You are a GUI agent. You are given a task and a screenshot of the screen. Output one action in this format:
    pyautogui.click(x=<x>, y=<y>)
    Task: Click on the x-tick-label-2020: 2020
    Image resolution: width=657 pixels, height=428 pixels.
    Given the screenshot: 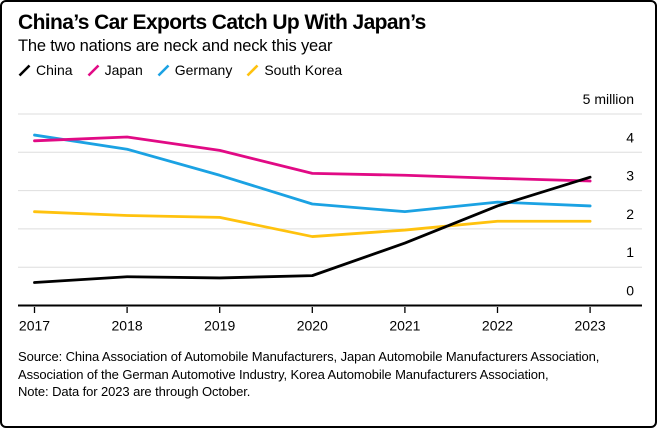 What is the action you would take?
    pyautogui.click(x=312, y=326)
    